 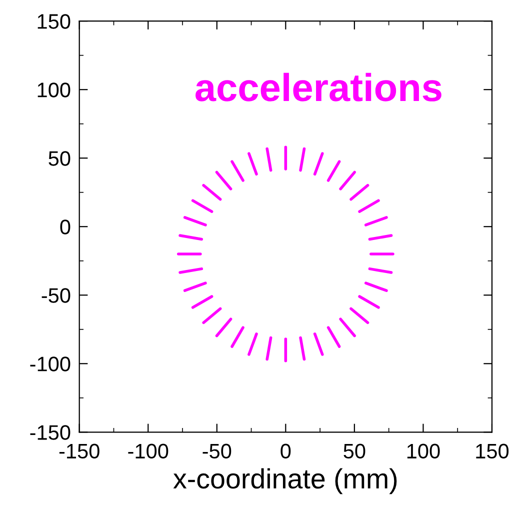 I want to click on y-tick-label: -50, so click(x=56, y=295).